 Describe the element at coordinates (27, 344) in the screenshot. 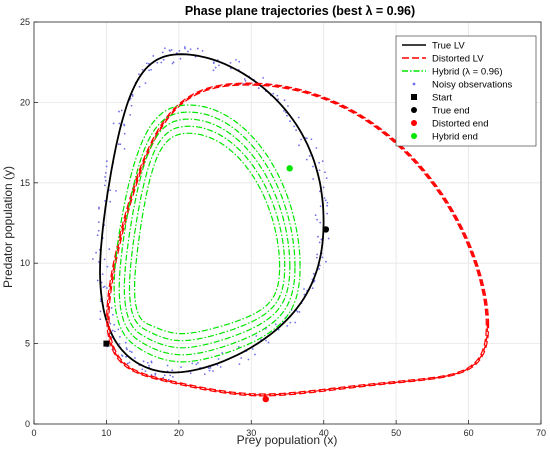

I see `y-tick-label-1: 5` at that location.